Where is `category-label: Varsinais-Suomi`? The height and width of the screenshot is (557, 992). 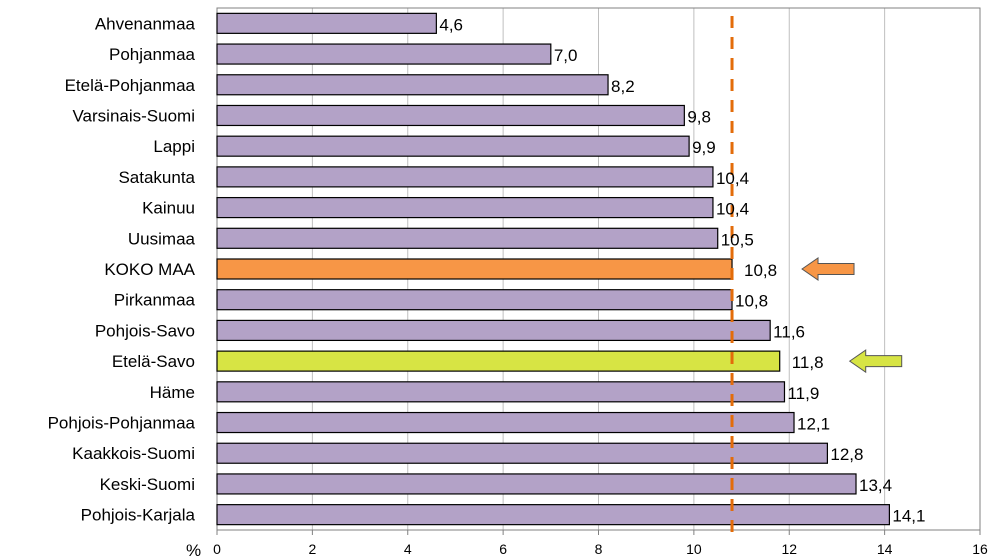 category-label: Varsinais-Suomi is located at coordinates (133, 115).